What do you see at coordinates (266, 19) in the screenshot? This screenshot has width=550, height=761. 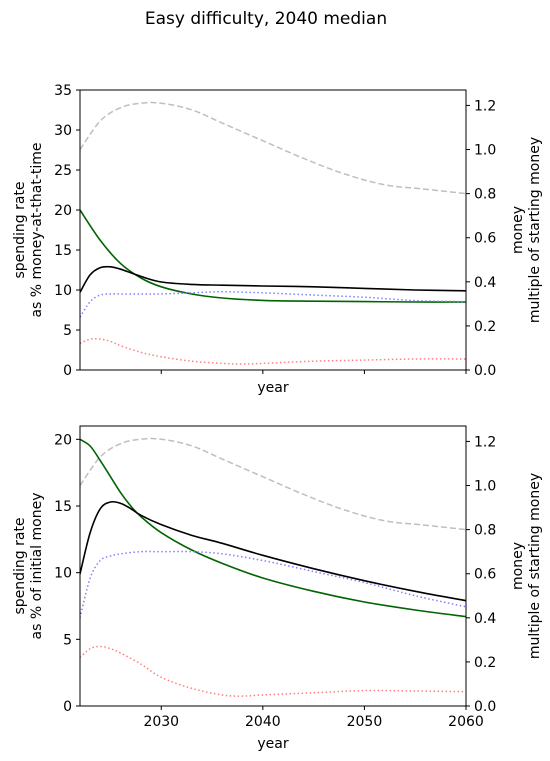 I see `figure-title: Easy difficulty, 2040 median` at bounding box center [266, 19].